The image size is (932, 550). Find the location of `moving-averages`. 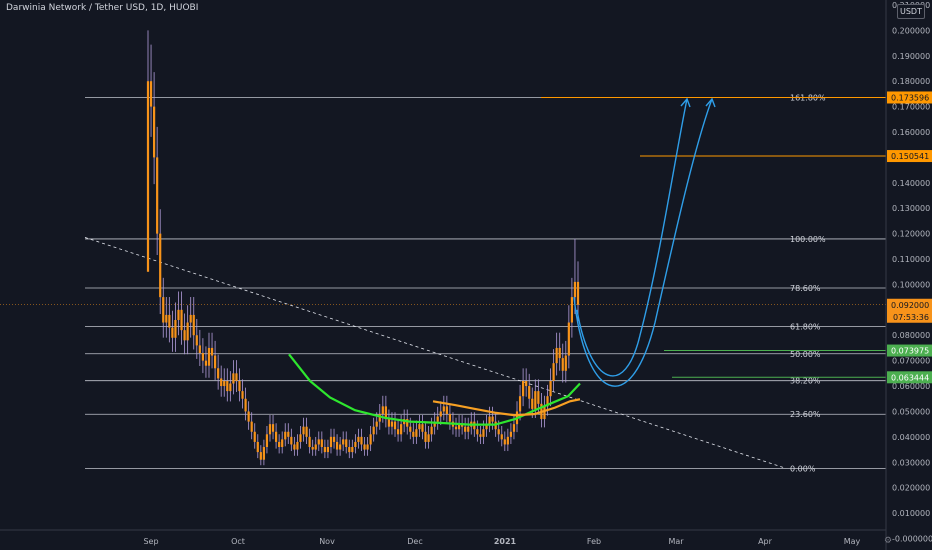

moving-averages is located at coordinates (434, 389).